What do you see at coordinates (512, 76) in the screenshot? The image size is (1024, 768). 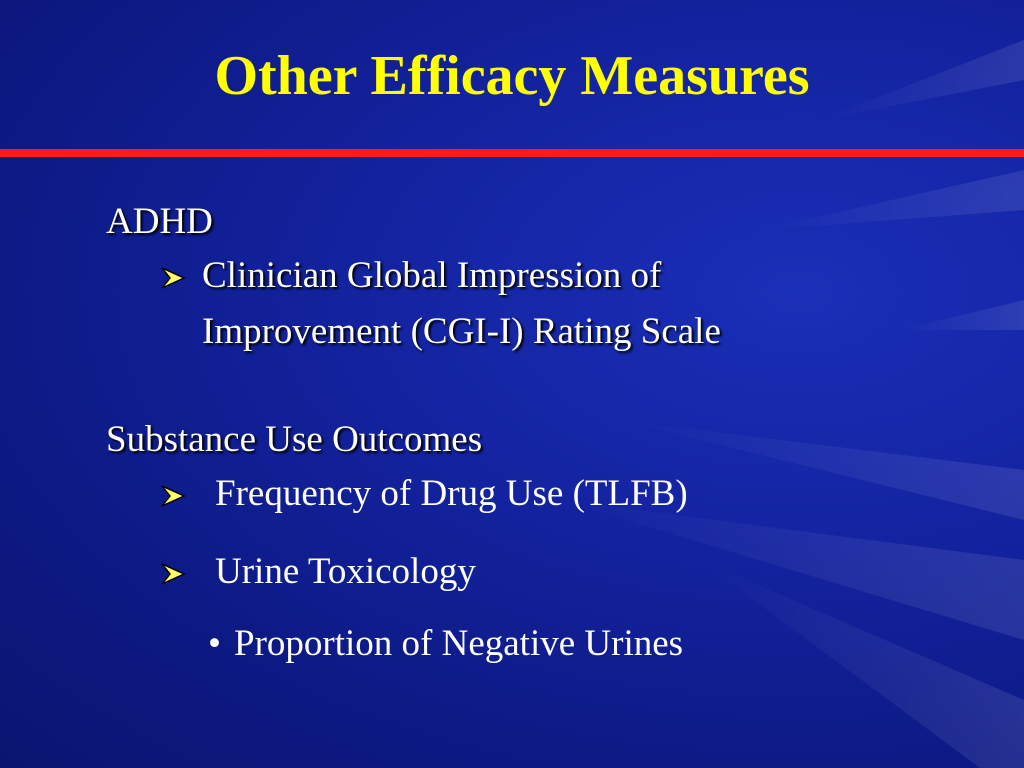 I see `slide-title: Other Efficacy Measures` at bounding box center [512, 76].